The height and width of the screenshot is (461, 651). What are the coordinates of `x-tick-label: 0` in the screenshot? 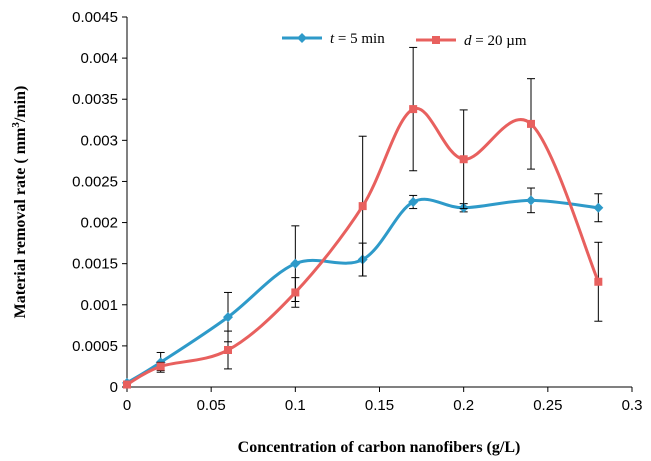 It's located at (127, 405).